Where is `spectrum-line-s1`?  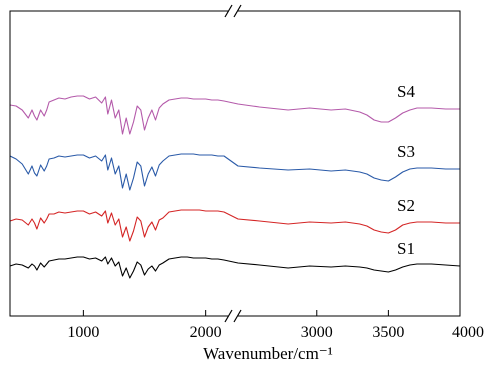 spectrum-line-s1 is located at coordinates (235, 267).